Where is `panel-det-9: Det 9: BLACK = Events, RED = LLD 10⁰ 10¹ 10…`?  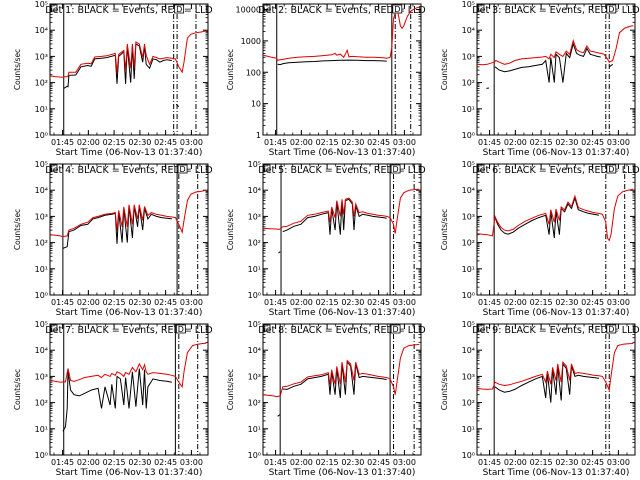
panel-det-9: Det 9: BLACK = Events, RED = LLD 10⁰ 10¹ 10… is located at coordinates (540, 399).